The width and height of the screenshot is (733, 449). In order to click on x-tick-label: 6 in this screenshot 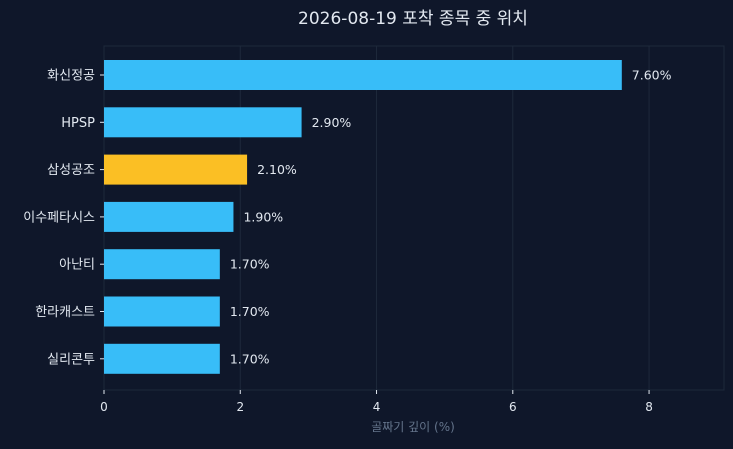, I will do `click(513, 407)`.